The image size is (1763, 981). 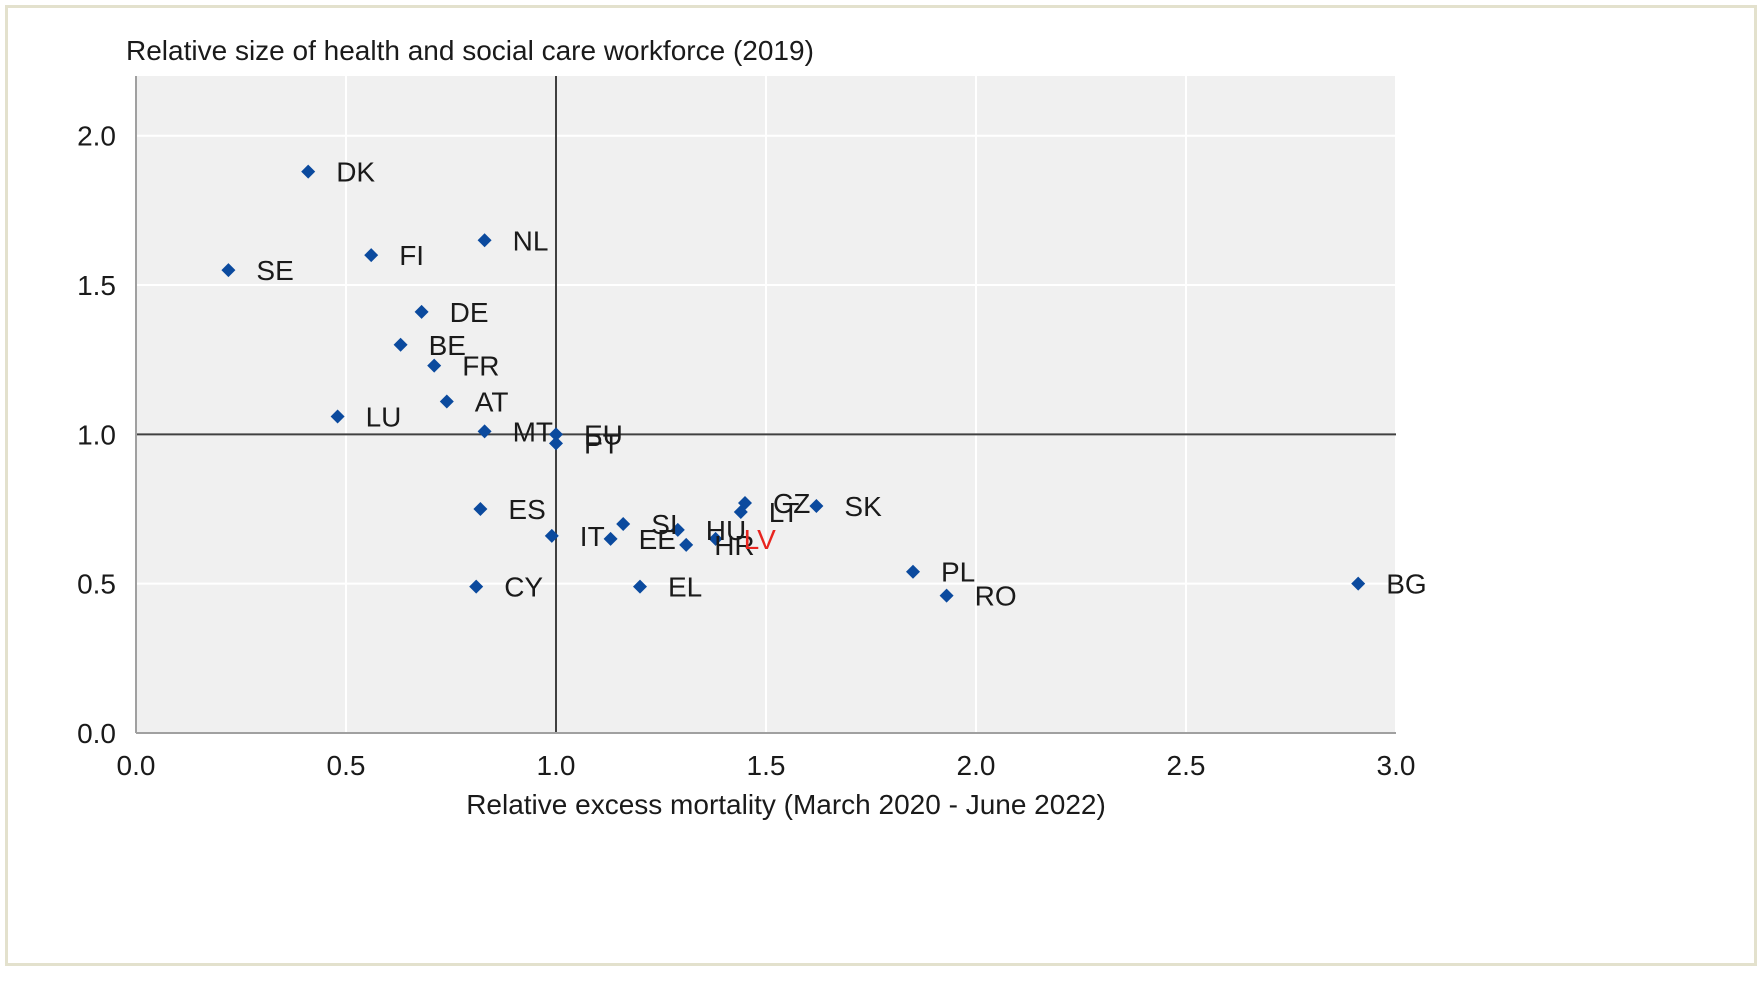 I want to click on label-eu: EU, so click(x=603, y=434).